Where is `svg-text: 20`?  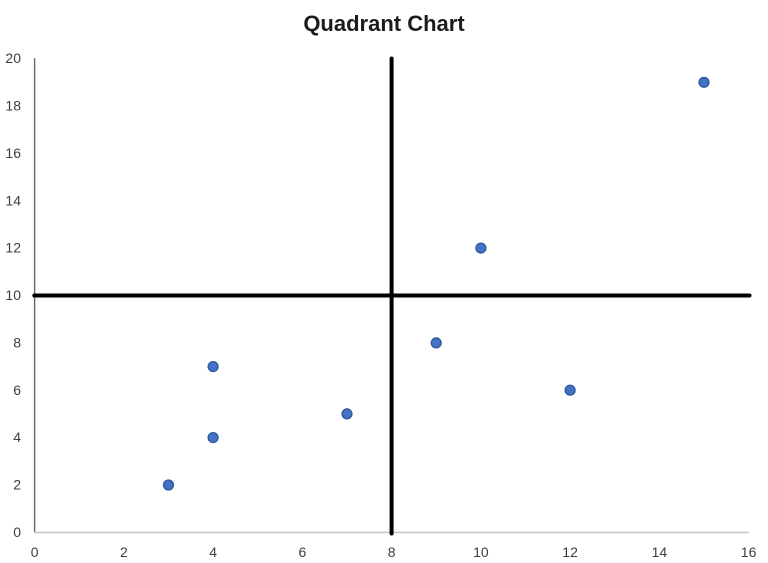 svg-text: 20 is located at coordinates (13, 58).